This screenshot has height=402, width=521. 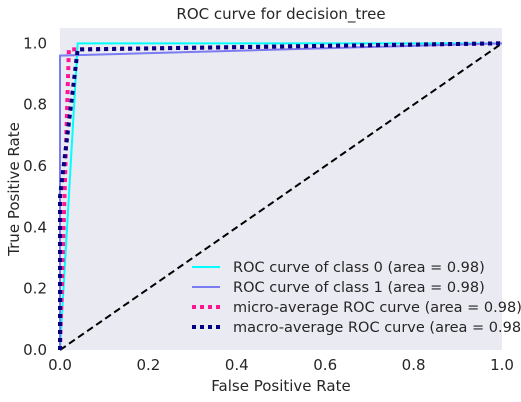 I want to click on y-tick-label: 1.0, so click(x=35, y=43).